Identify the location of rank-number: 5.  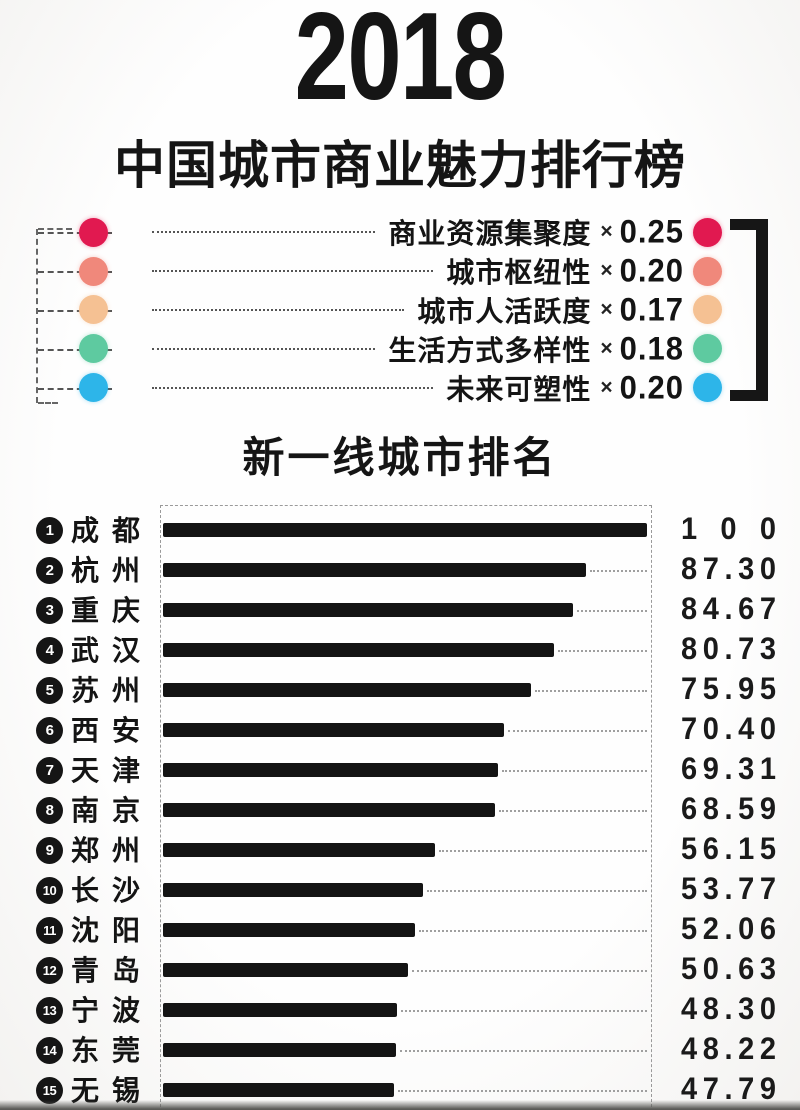
(49, 690).